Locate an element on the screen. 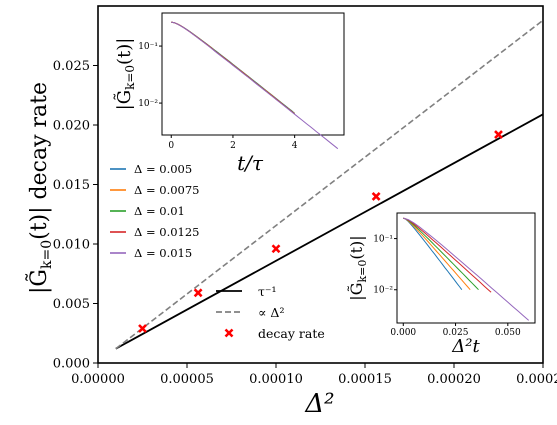 The image size is (557, 425). inset2-y-tick-label: 10⁻² is located at coordinates (383, 291).